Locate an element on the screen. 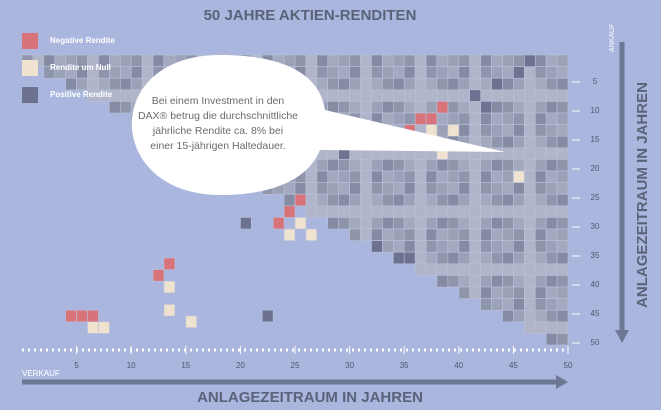 The width and height of the screenshot is (661, 410). x-tick-label: 15 is located at coordinates (185, 365).